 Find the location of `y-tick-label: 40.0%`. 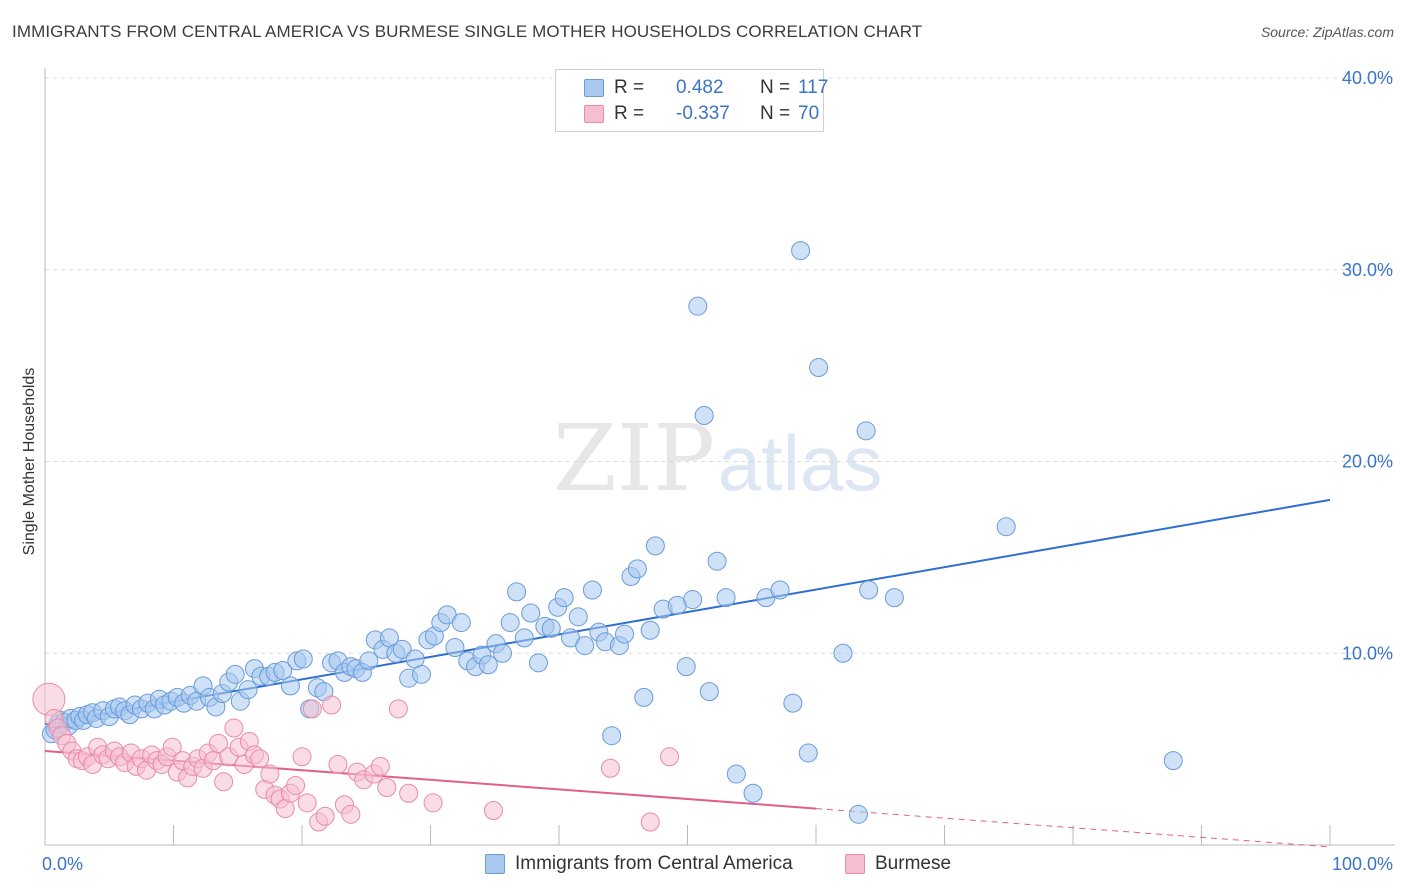

y-tick-label: 40.0% is located at coordinates (1367, 78).